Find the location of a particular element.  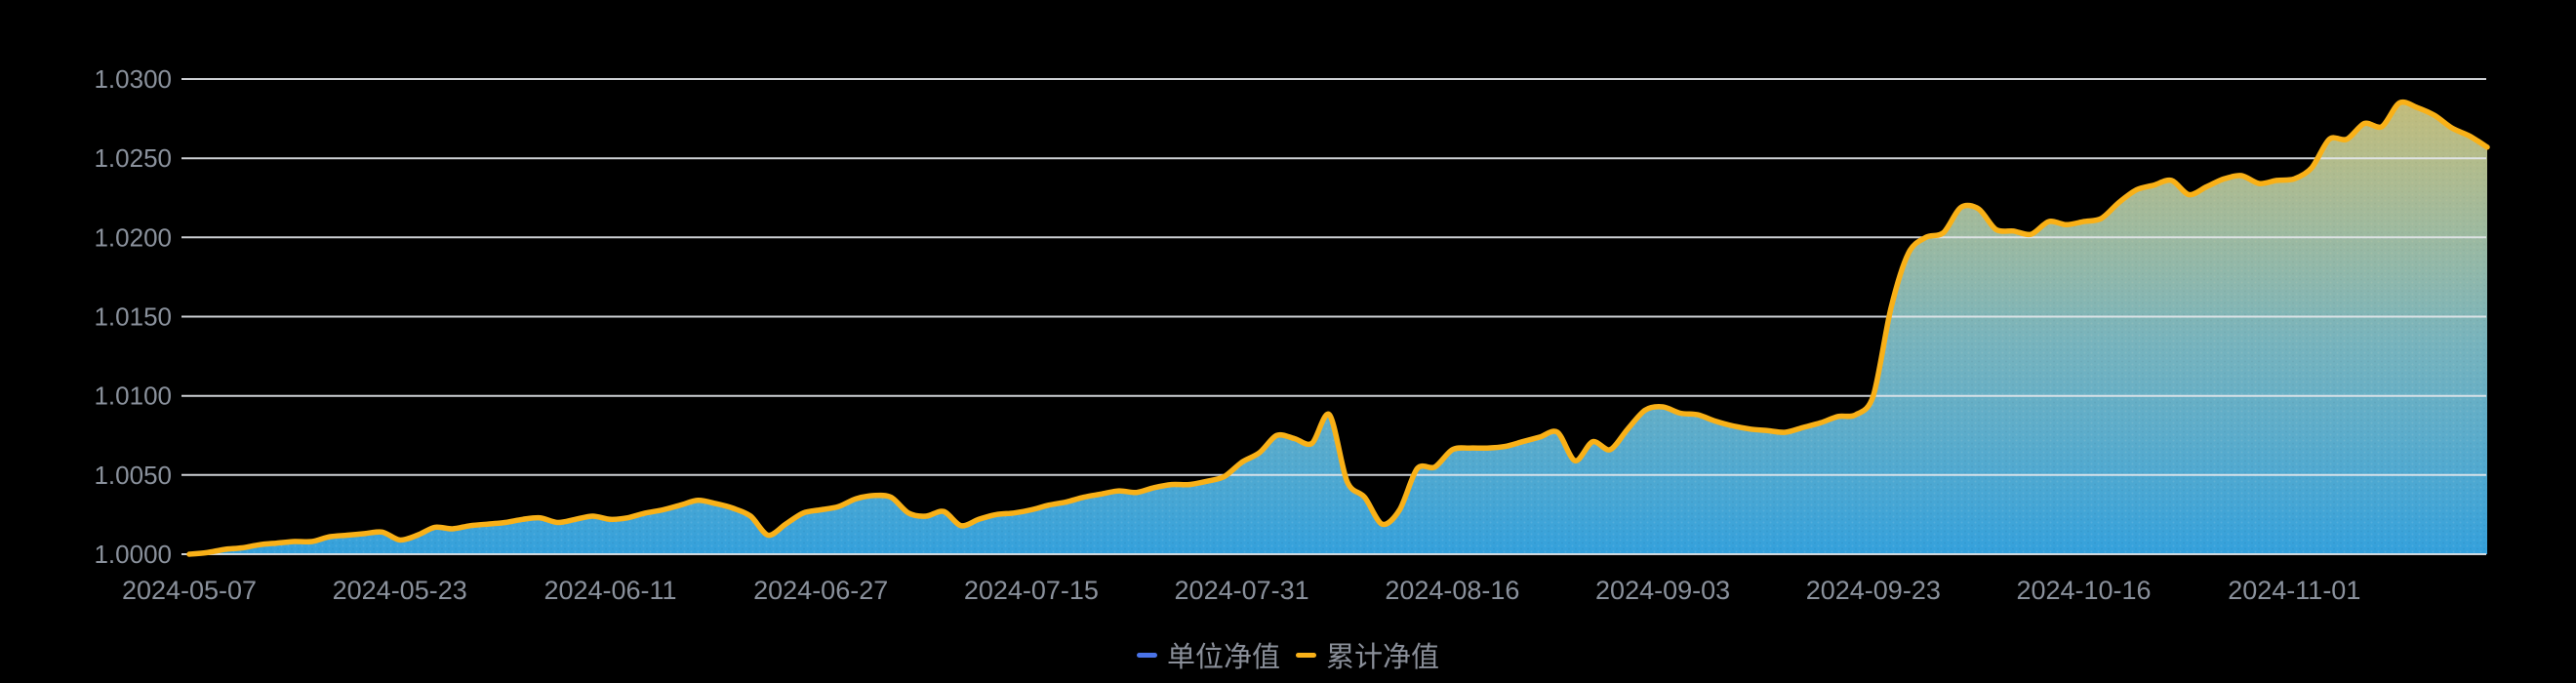

x-tick-label: 2024-10-16 is located at coordinates (2083, 590).